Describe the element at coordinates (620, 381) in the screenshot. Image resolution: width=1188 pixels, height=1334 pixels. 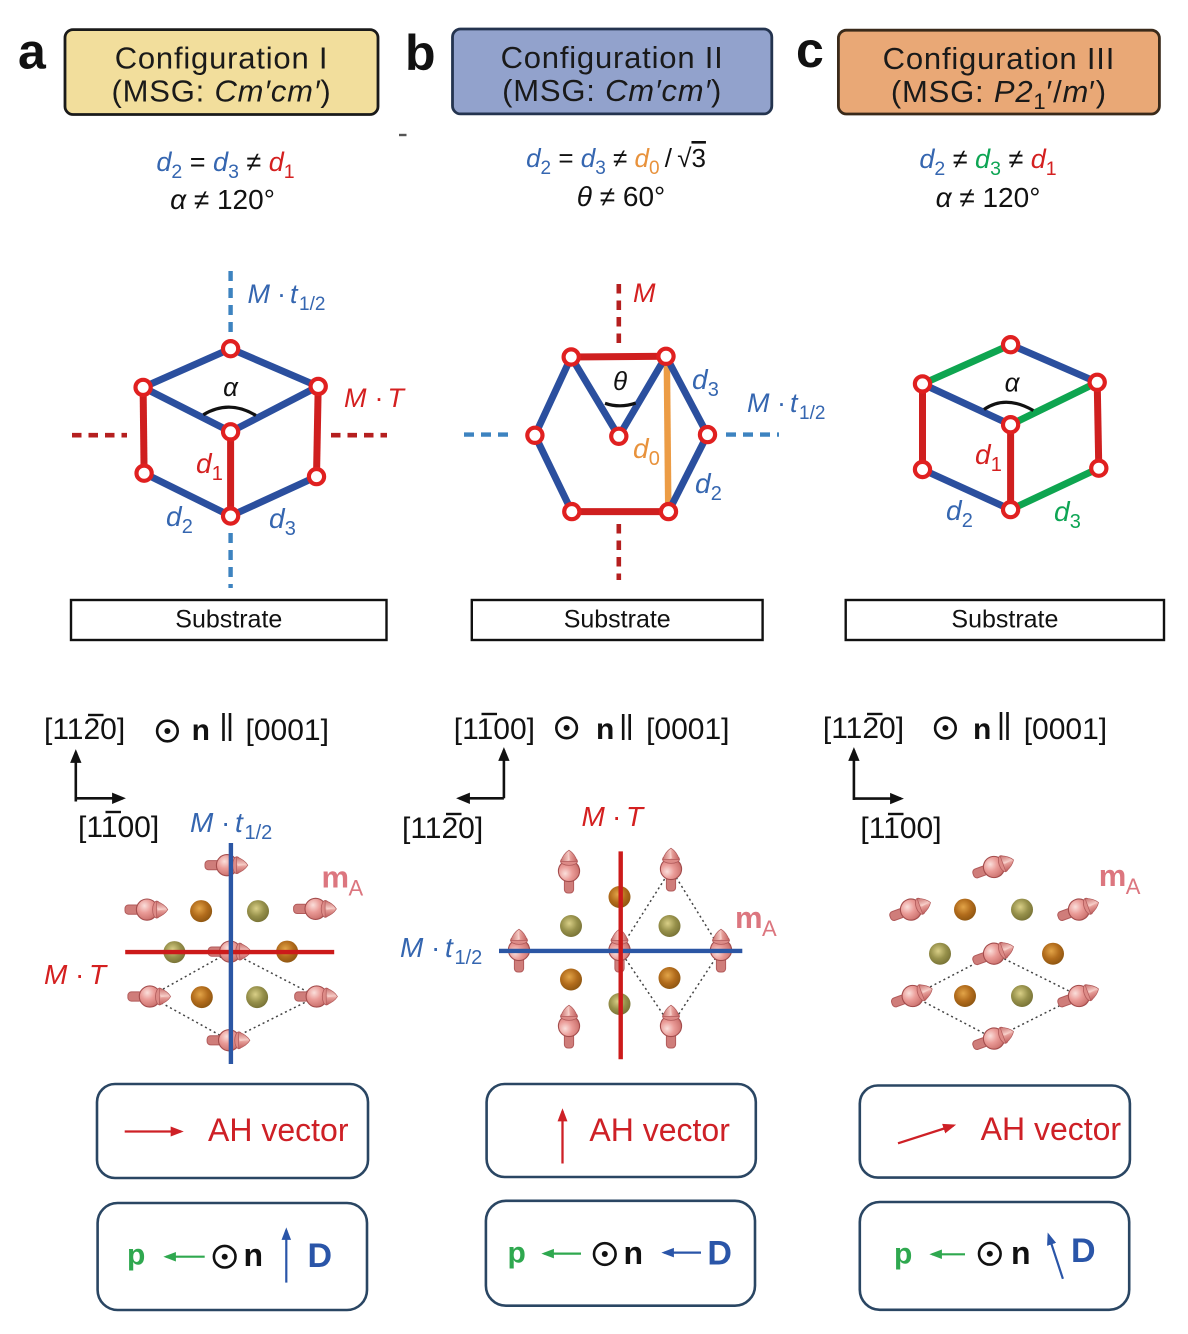
I see `svg-text: θ` at that location.